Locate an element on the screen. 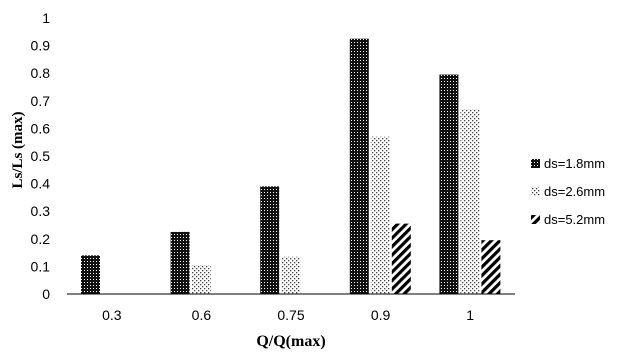  y-axis-tick-labels: 0 0.1 0.2 0.3 0.4 0.5 0.6 0.7 0.8 0.9 1 is located at coordinates (41, 156).